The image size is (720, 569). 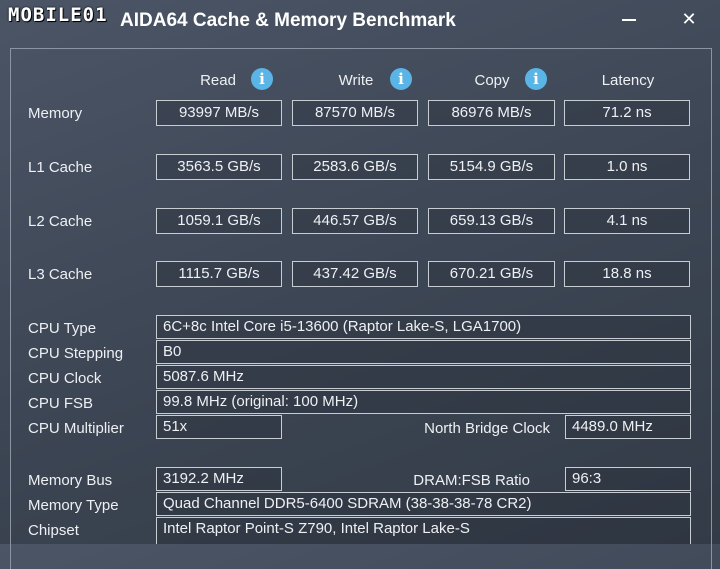 I want to click on minimize-button, so click(x=629, y=19).